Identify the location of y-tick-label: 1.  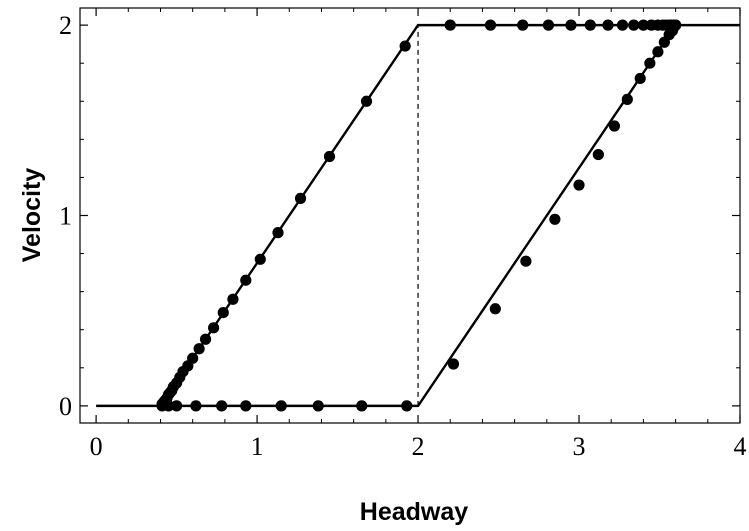
(65, 216).